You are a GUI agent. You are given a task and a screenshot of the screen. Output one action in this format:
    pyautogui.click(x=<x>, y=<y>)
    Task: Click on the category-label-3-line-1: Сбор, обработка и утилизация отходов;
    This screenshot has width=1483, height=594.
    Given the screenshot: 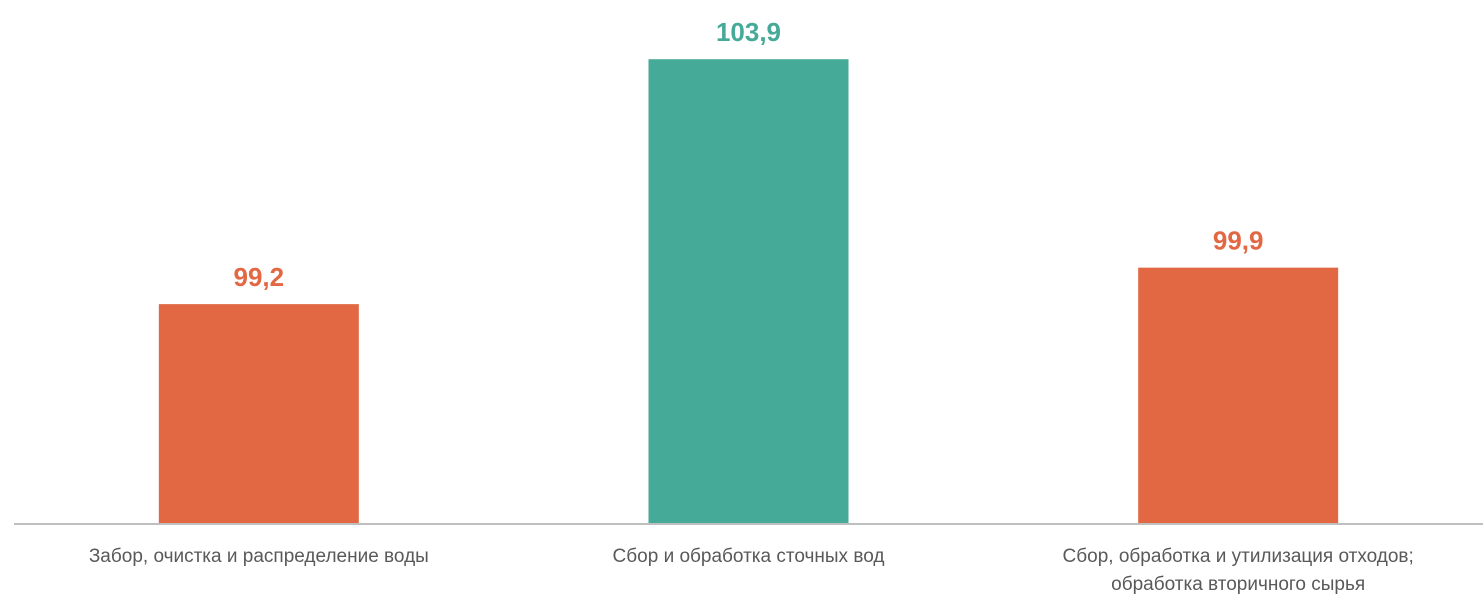 What is the action you would take?
    pyautogui.click(x=1238, y=556)
    